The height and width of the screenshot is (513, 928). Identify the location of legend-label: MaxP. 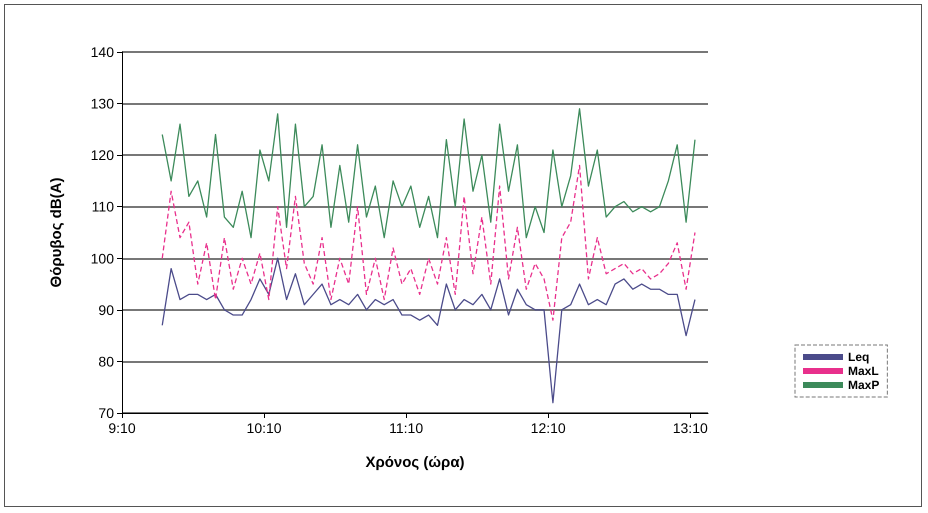
(864, 385).